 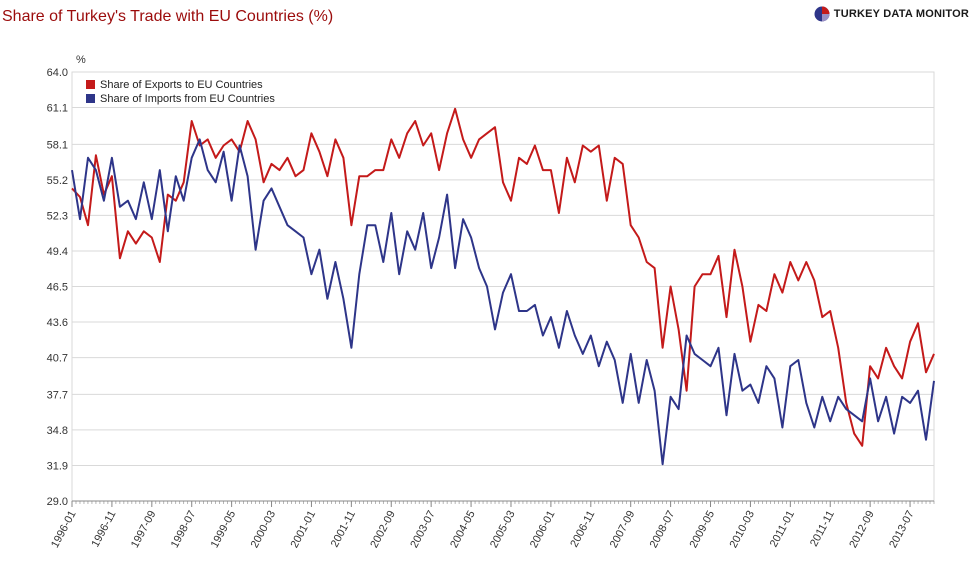 What do you see at coordinates (224, 529) in the screenshot?
I see `x-tick-label: 1999-05` at bounding box center [224, 529].